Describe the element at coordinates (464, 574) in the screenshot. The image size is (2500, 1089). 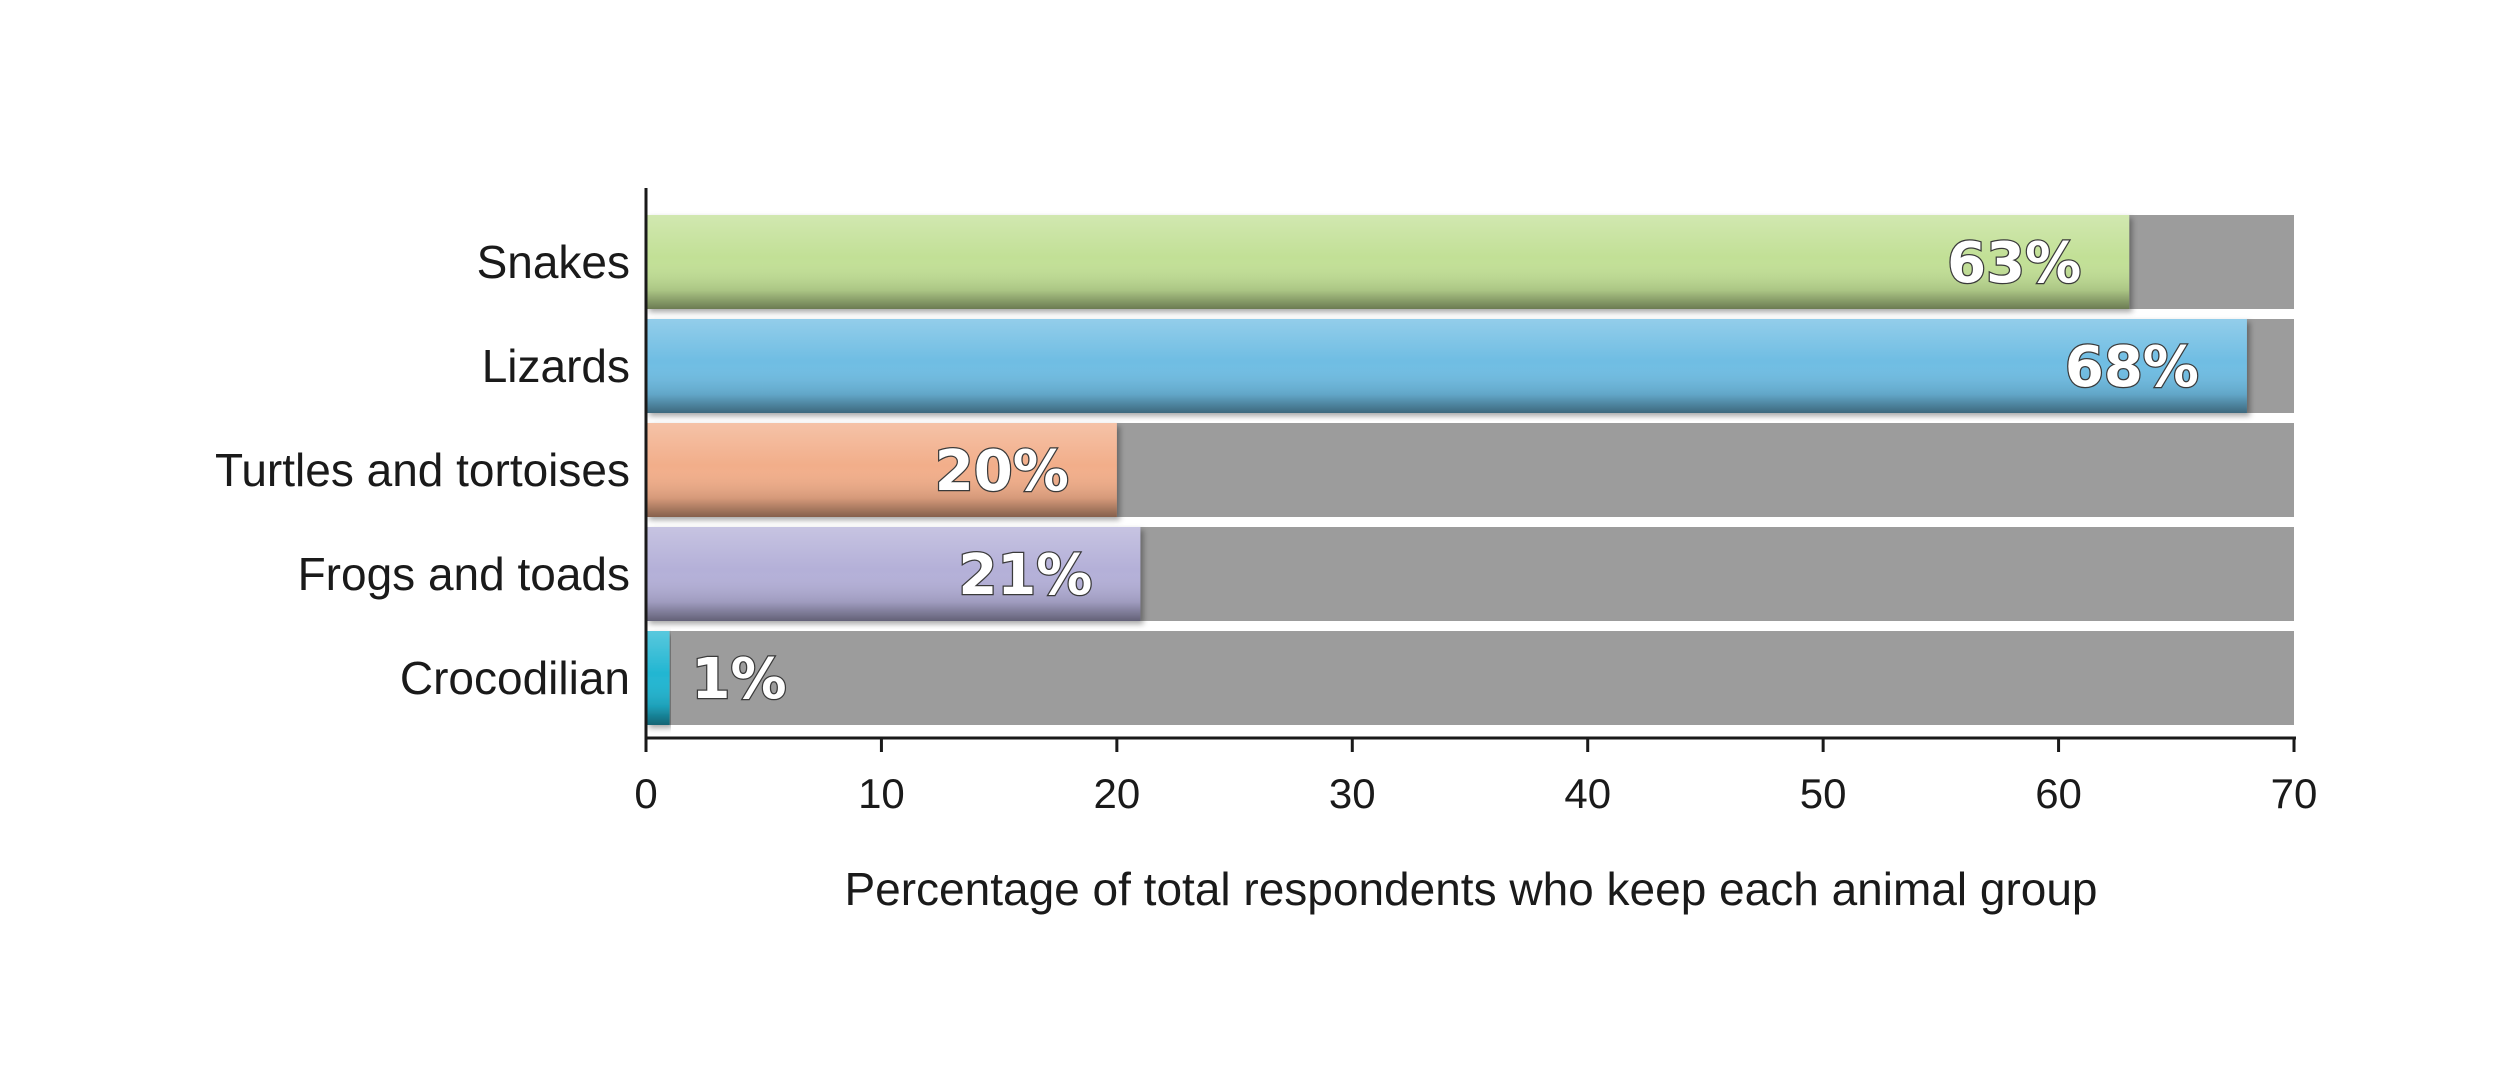
I see `category-label-frogs-and-toads: Frogs and toads` at that location.